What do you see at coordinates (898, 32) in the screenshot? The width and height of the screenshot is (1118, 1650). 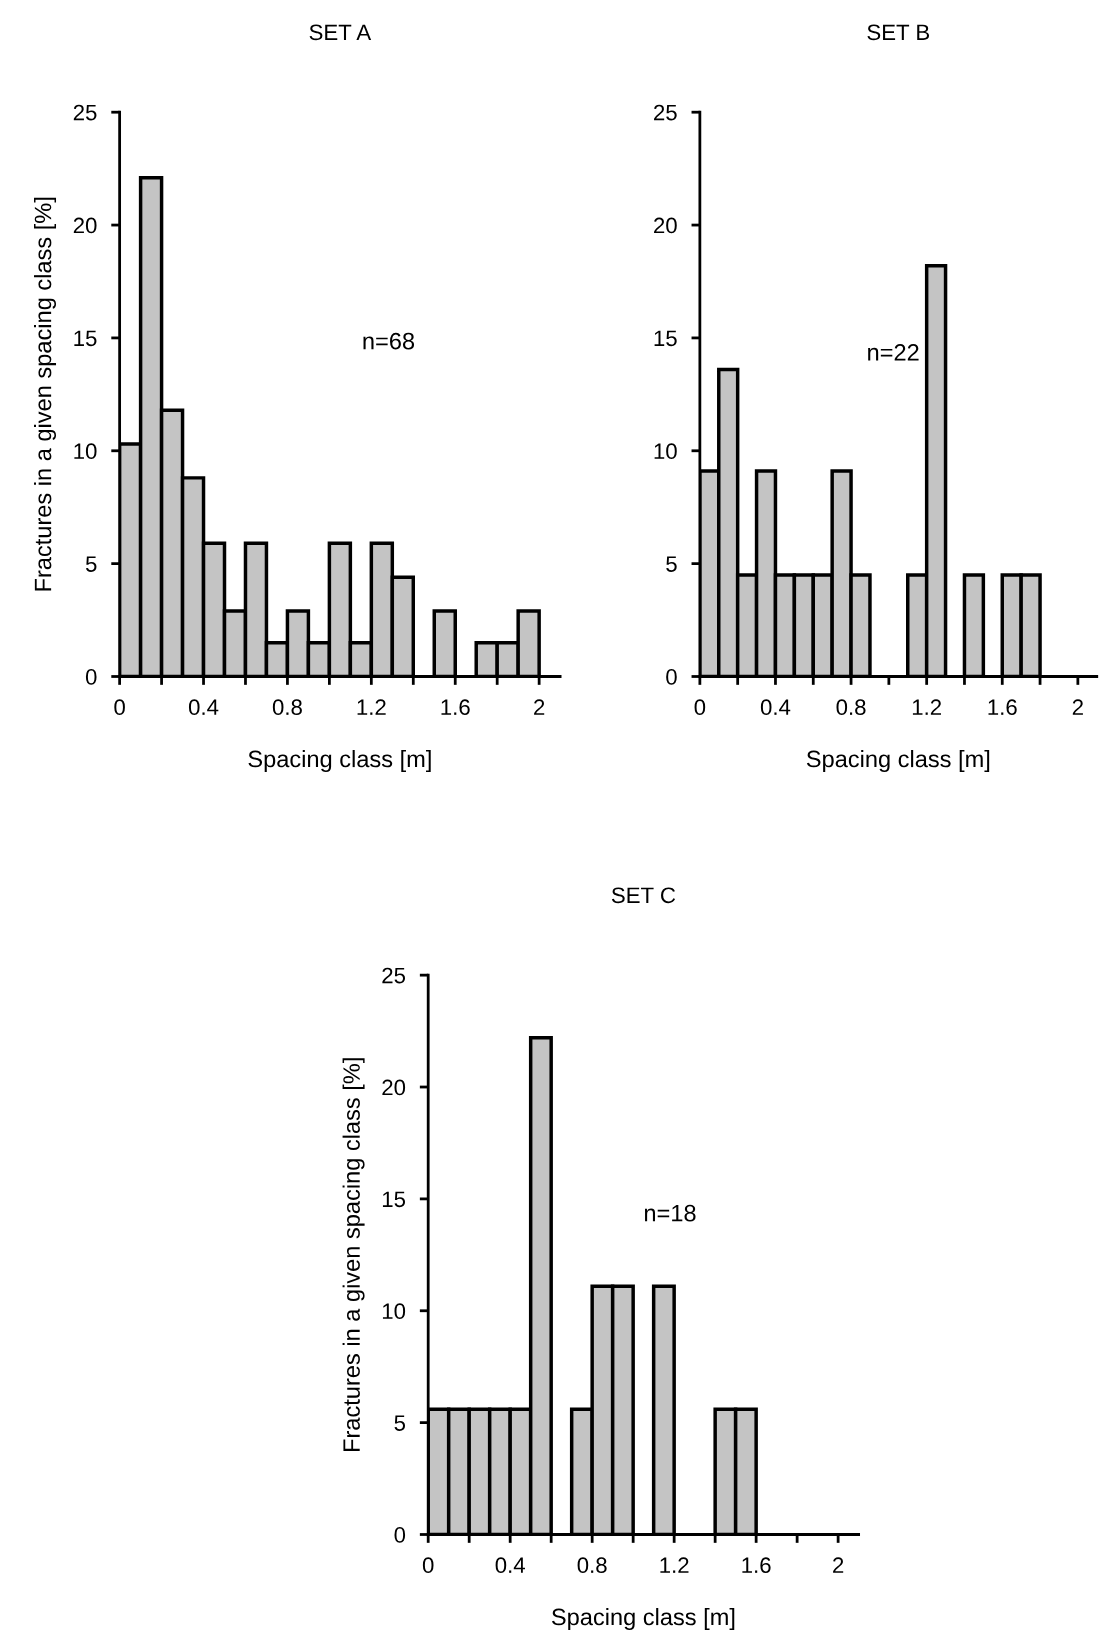 I see `chart-title: SET B` at bounding box center [898, 32].